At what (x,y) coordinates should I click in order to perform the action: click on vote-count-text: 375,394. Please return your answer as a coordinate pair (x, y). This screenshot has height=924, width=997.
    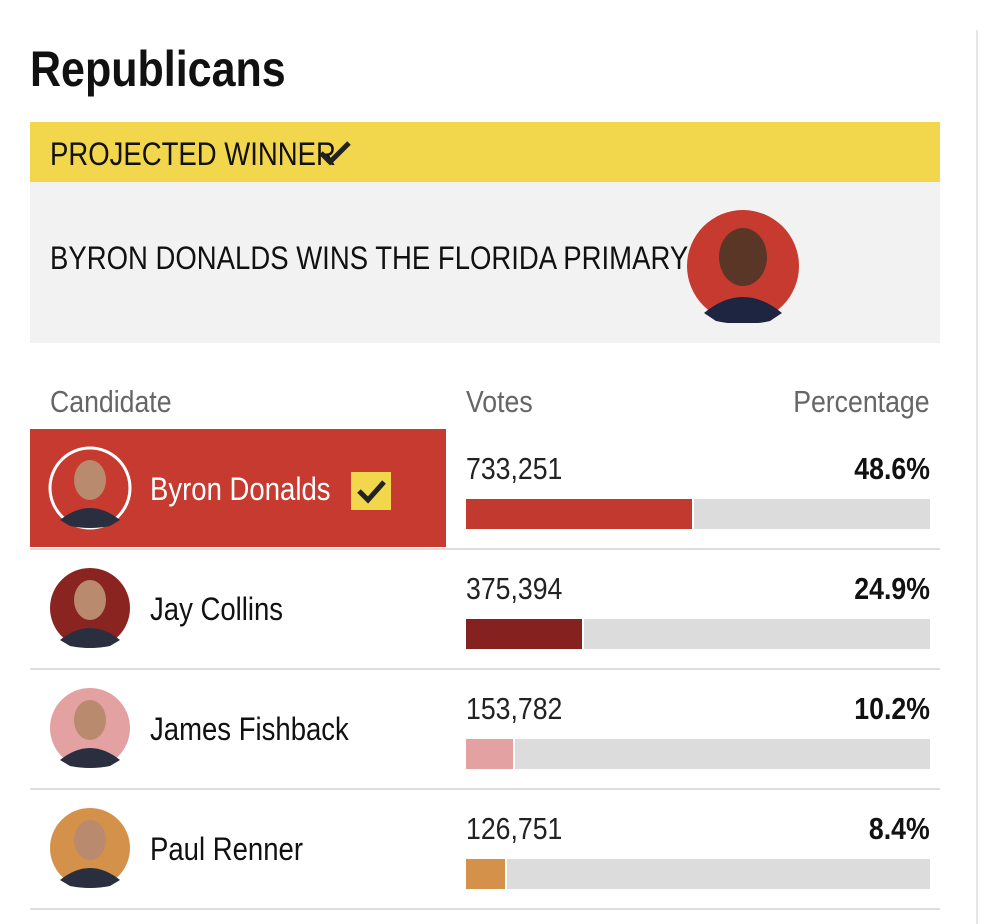
    Looking at the image, I should click on (514, 588).